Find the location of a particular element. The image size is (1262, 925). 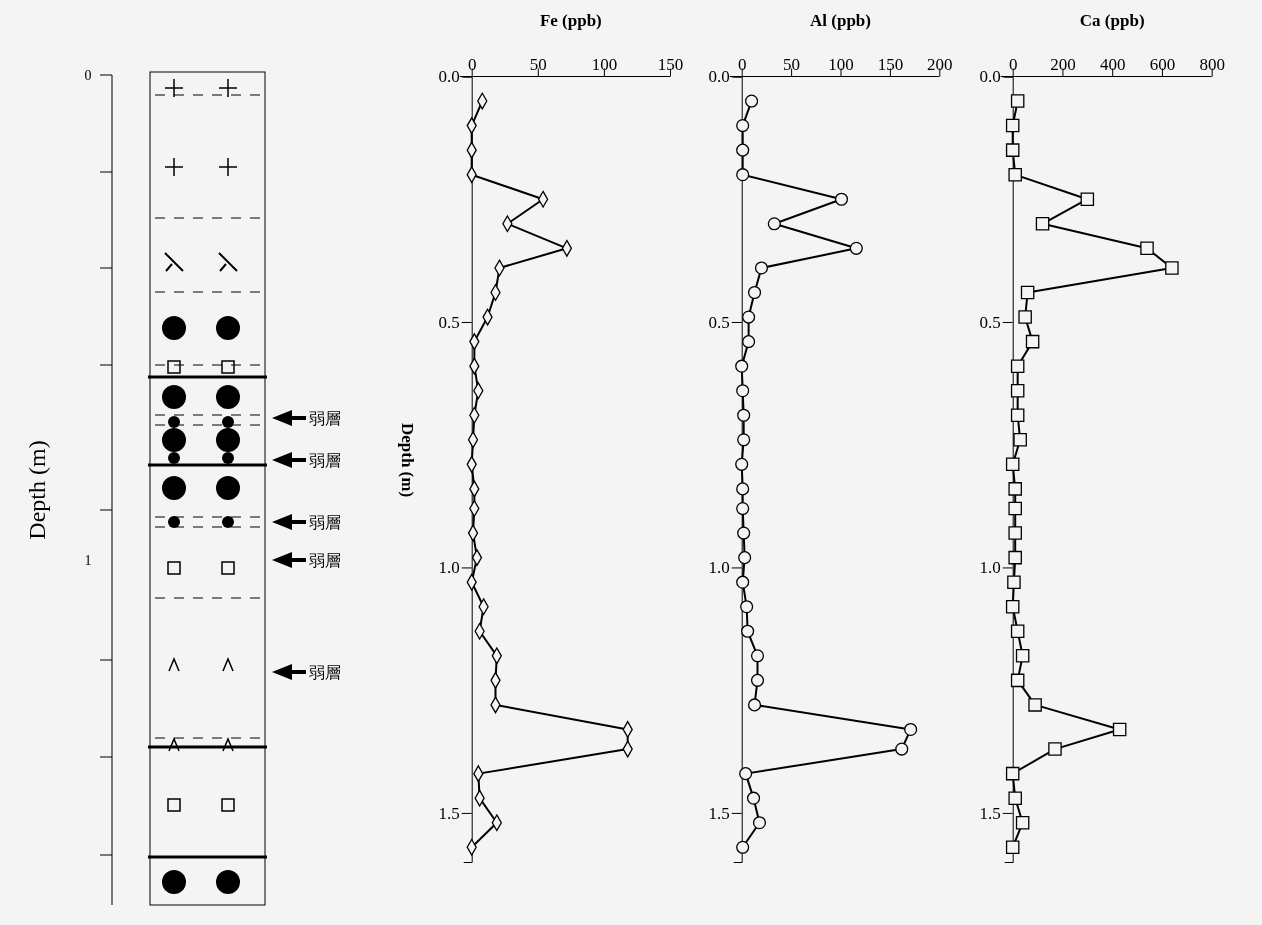

x-tick-label: 600 is located at coordinates (1162, 65).